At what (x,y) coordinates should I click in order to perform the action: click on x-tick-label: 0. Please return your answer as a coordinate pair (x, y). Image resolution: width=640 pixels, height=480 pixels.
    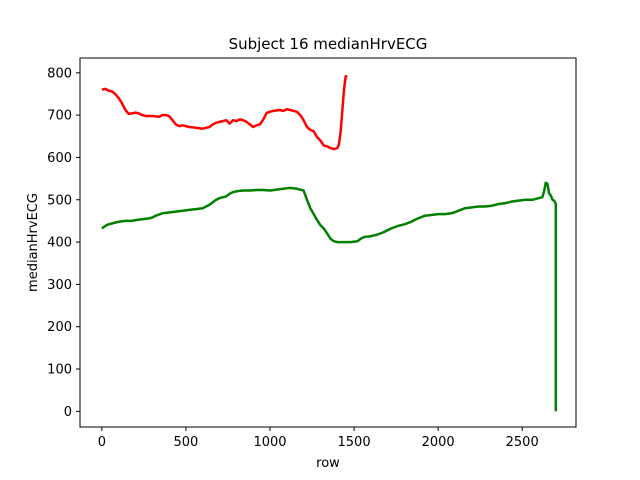
    Looking at the image, I should click on (102, 442).